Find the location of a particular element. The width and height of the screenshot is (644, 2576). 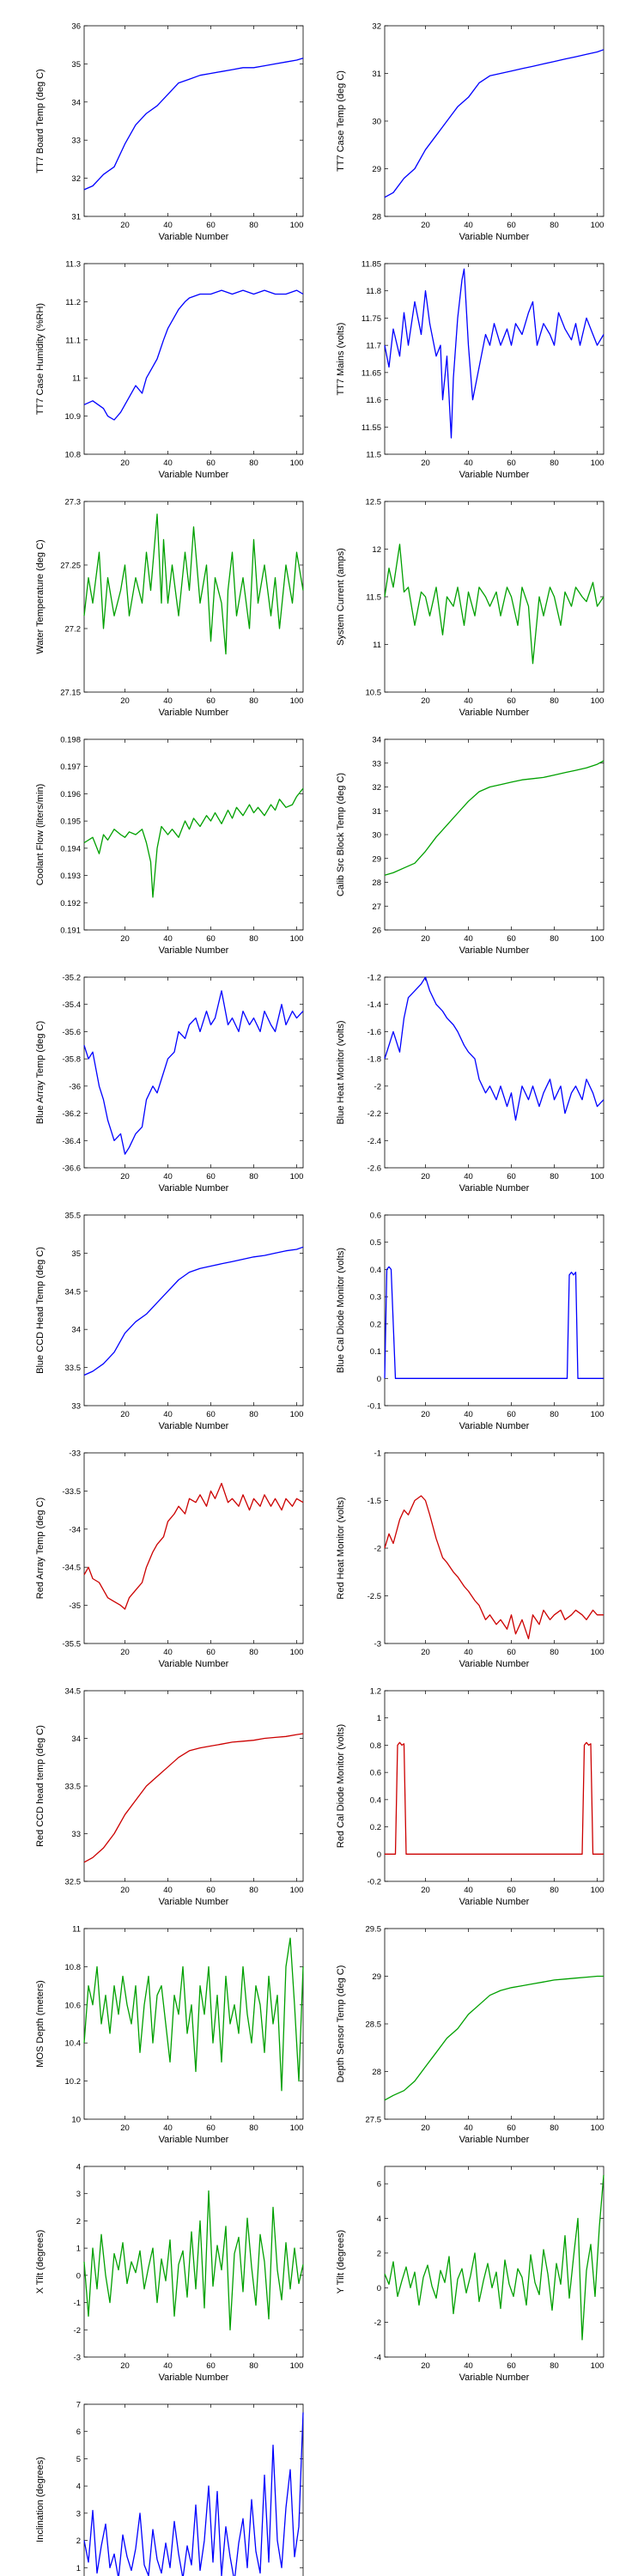

y-axis-title: X Tilt (degrees) is located at coordinates (40, 2262).